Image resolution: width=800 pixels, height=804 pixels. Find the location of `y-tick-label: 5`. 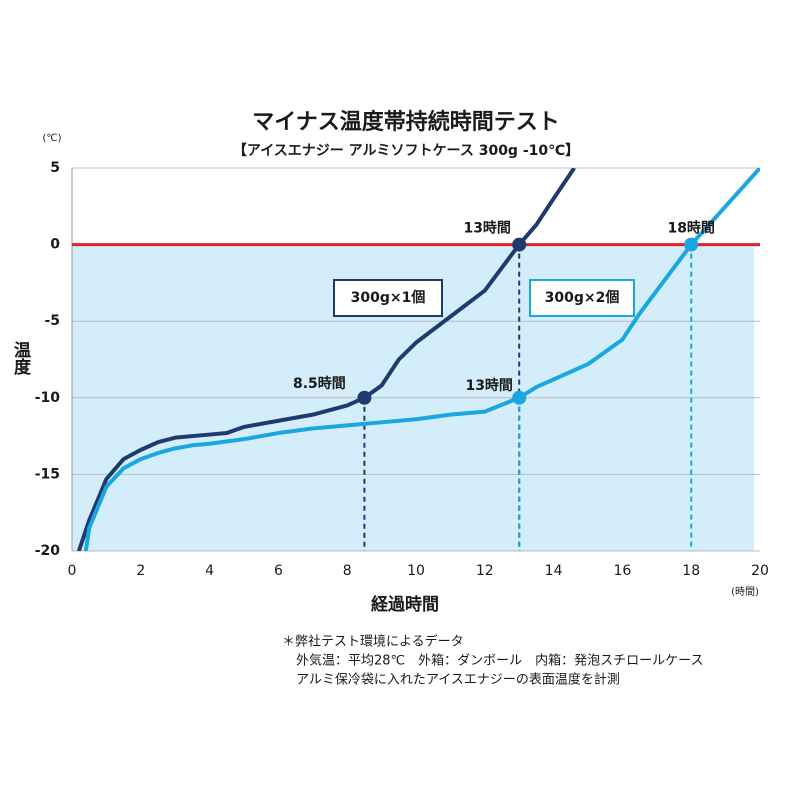

y-tick-label: 5 is located at coordinates (55, 168).